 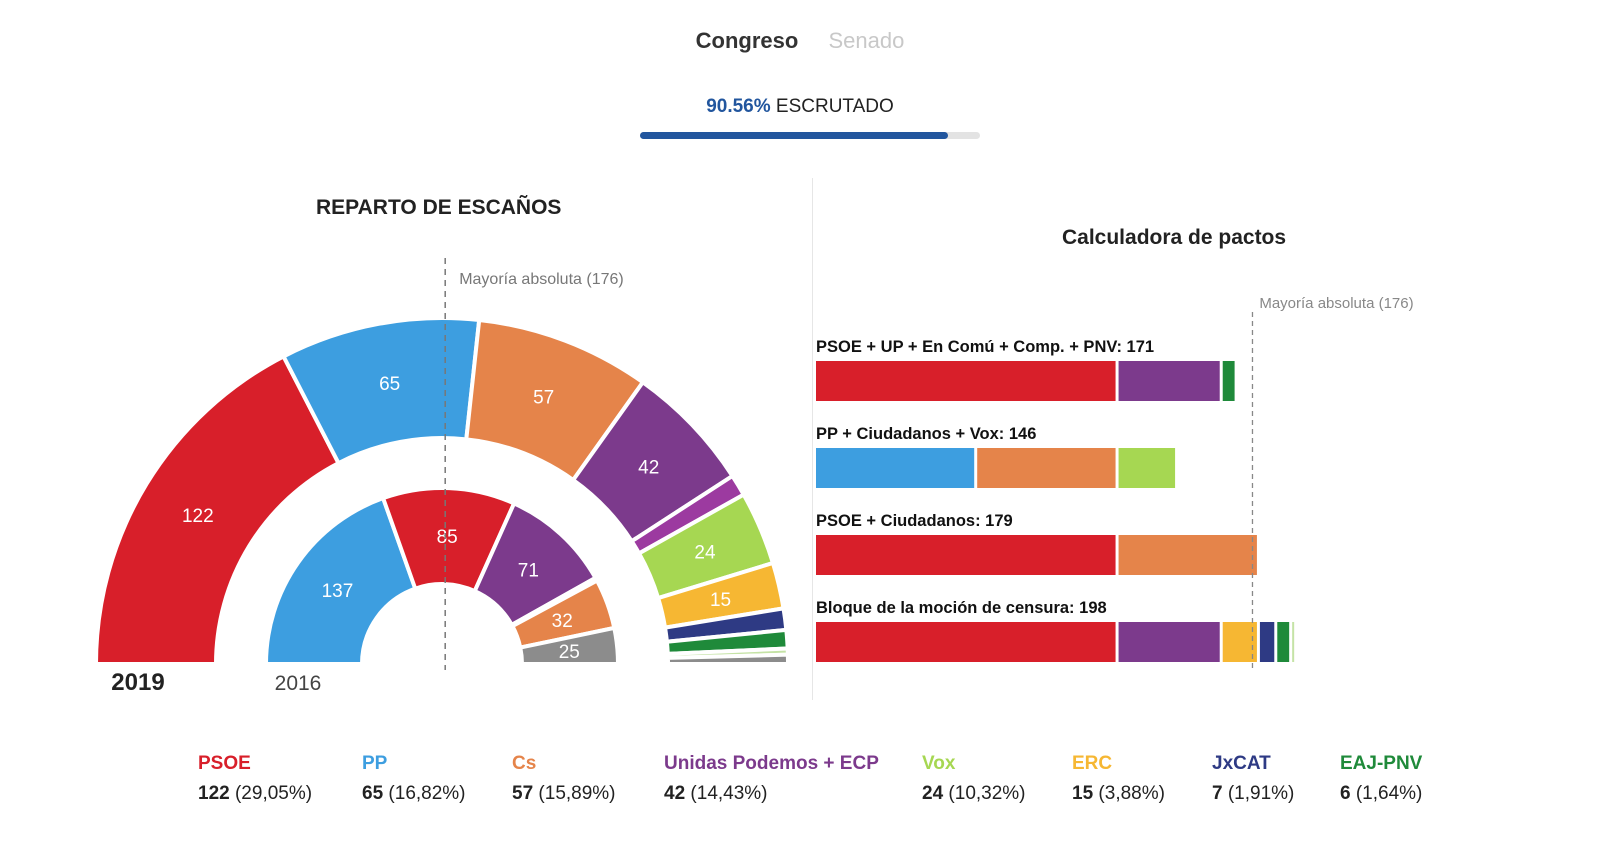 What do you see at coordinates (705, 553) in the screenshot?
I see `hemicycle-2019-label-vox: 24` at bounding box center [705, 553].